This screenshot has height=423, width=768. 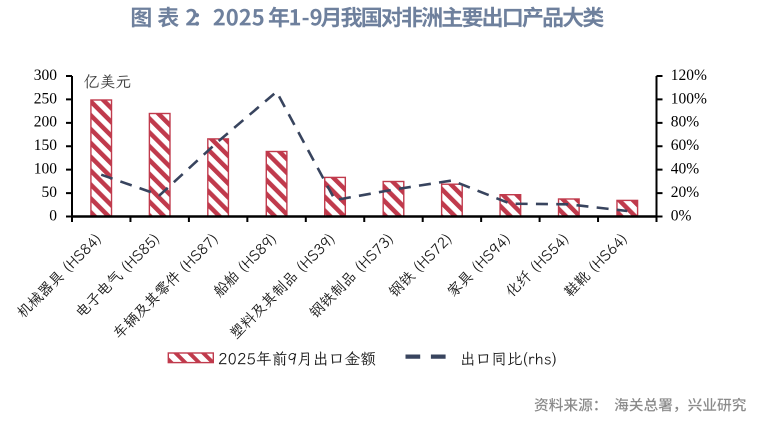 I want to click on svg-text: 100%, so click(x=689, y=98).